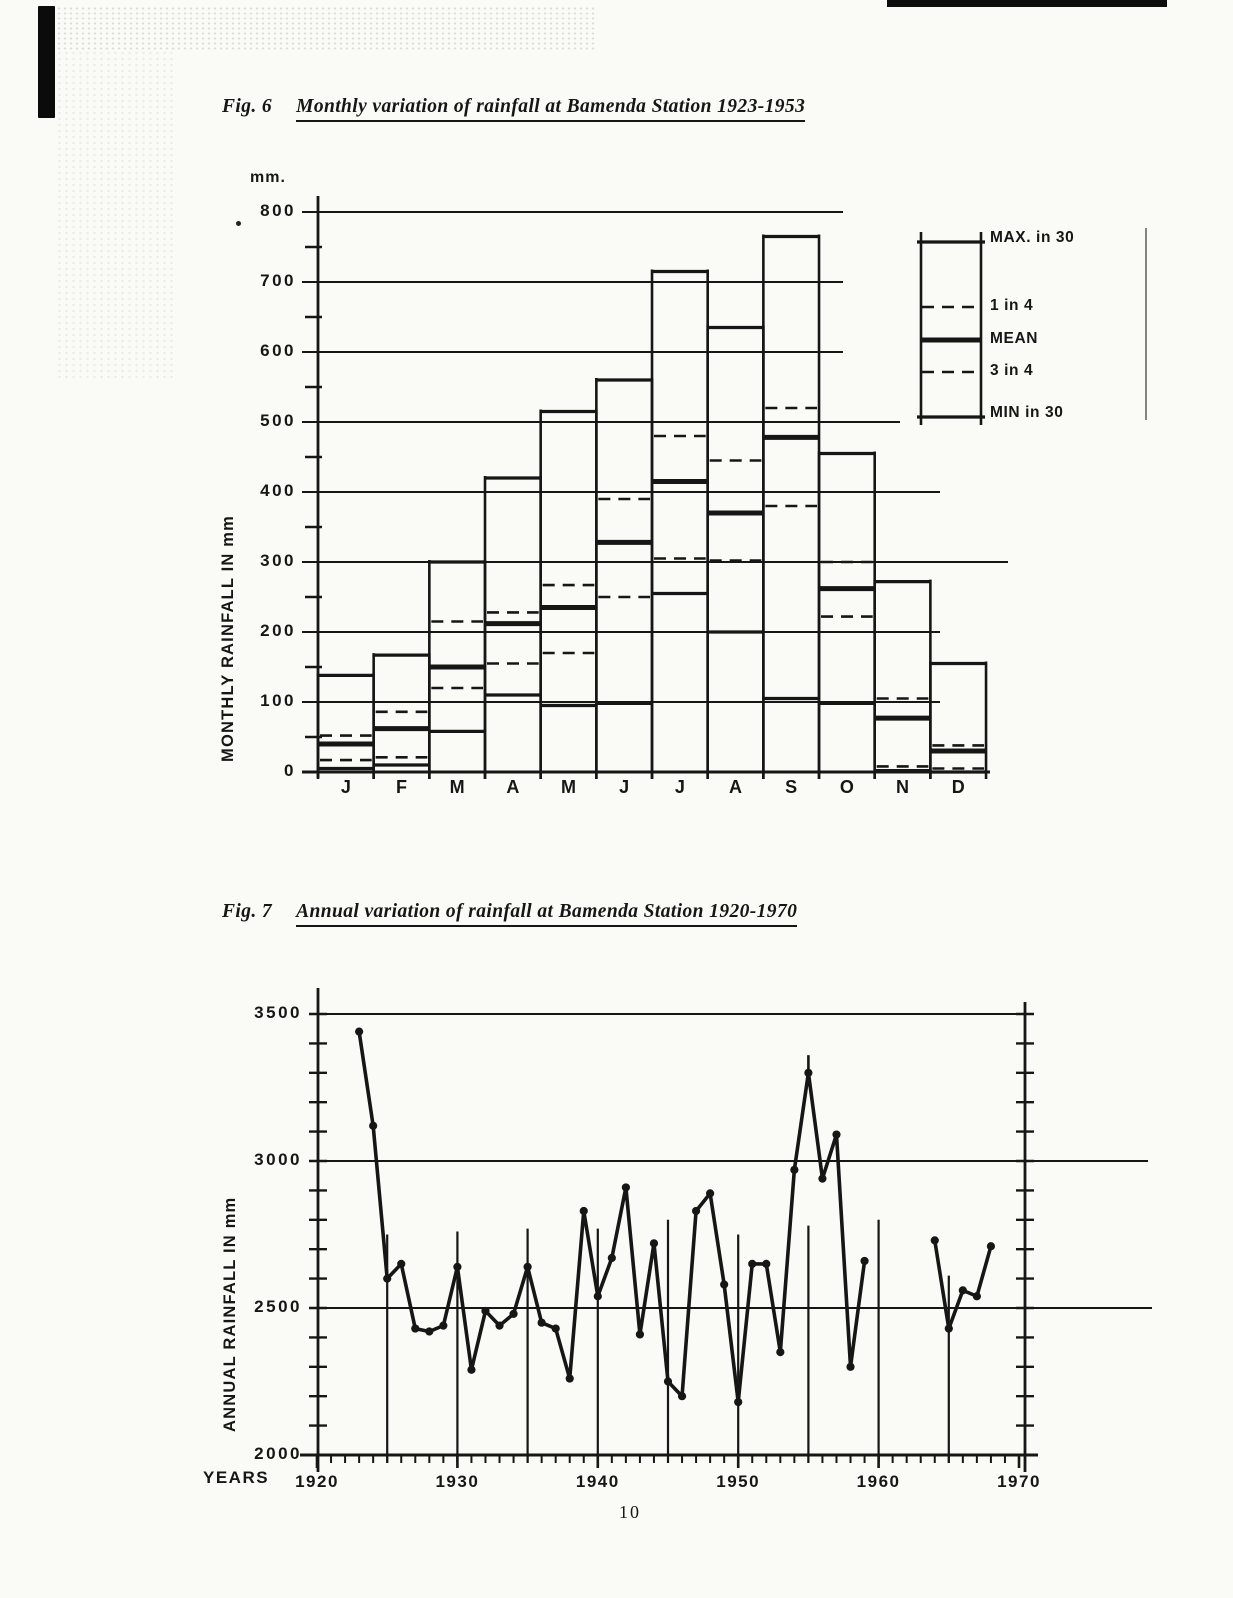 The height and width of the screenshot is (1598, 1233). What do you see at coordinates (597, 1481) in the screenshot?
I see `fig7-year-label: 1940` at bounding box center [597, 1481].